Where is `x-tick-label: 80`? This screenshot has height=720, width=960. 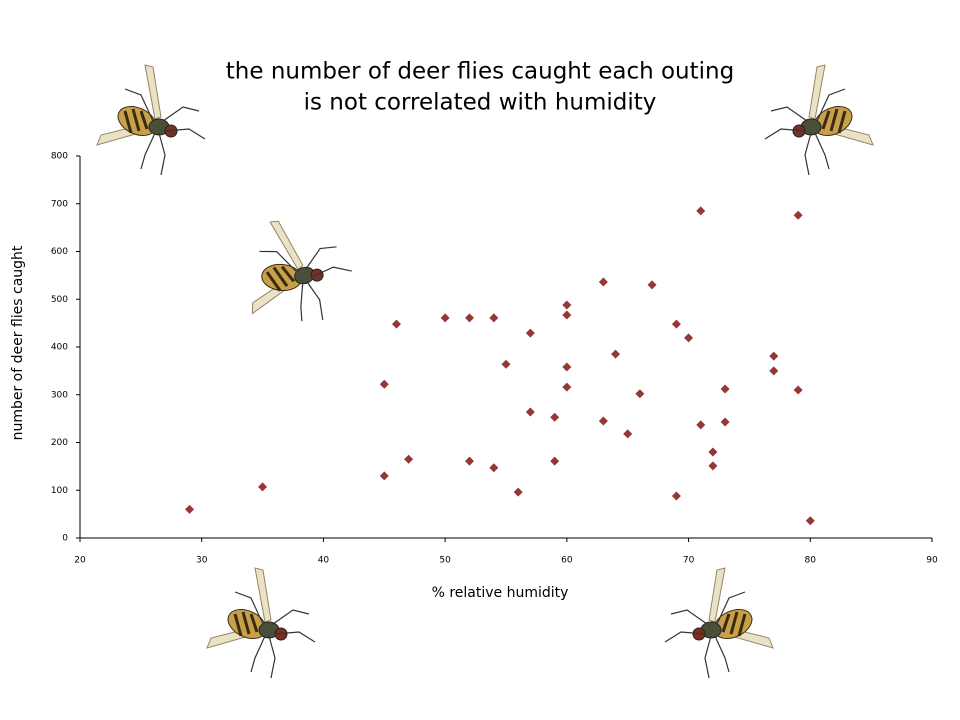 x-tick-label: 80 is located at coordinates (811, 561).